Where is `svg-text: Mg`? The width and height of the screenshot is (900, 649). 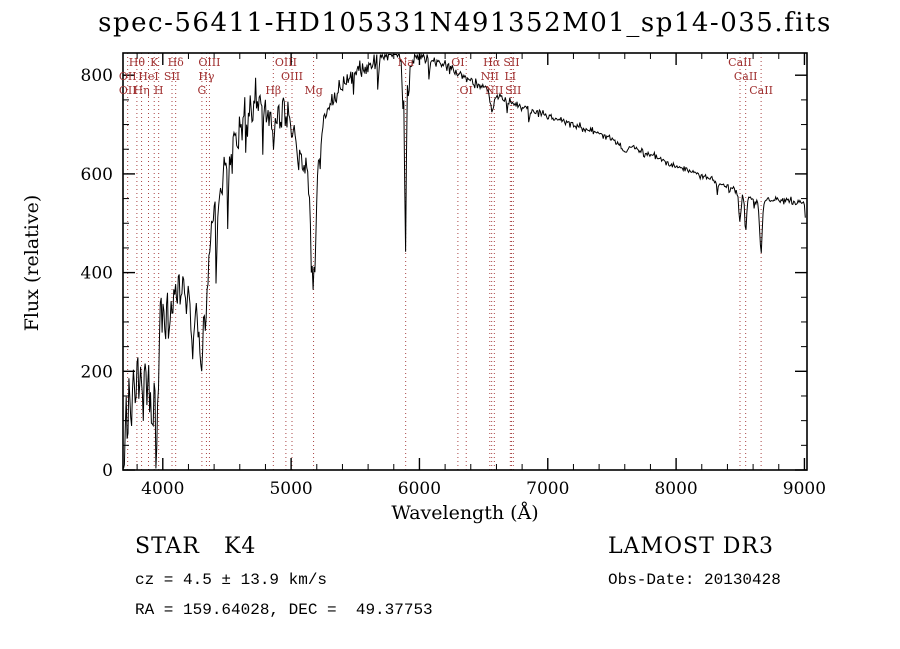 svg-text: Mg is located at coordinates (313, 90).